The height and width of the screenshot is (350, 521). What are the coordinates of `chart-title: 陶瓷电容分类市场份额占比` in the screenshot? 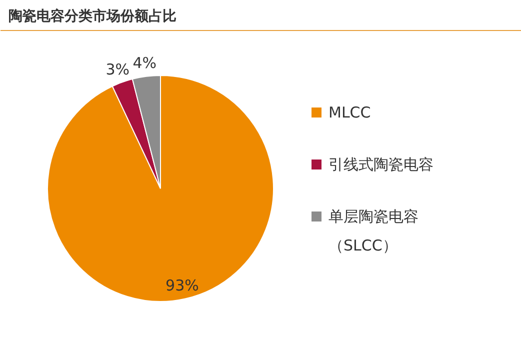 It's located at (92, 16).